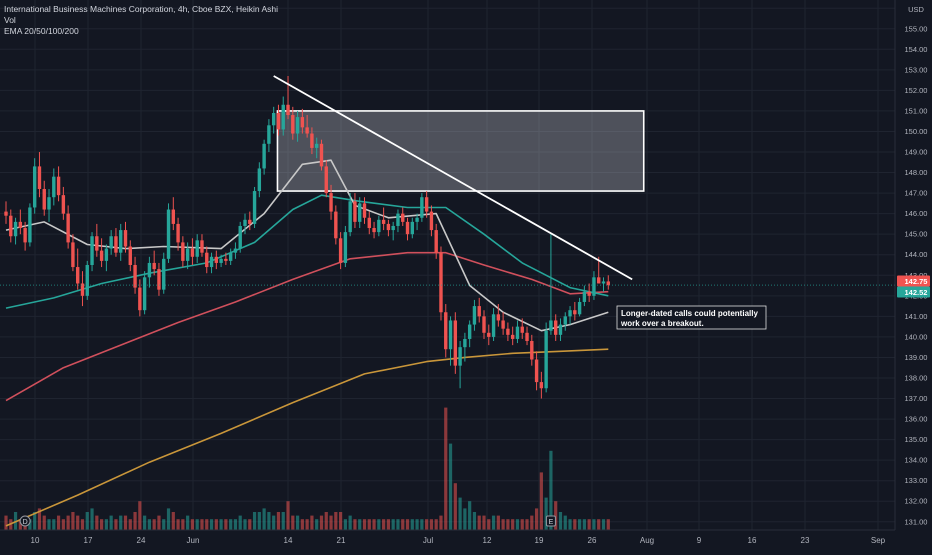 This screenshot has height=555, width=932. I want to click on price-tick-label: 144.00, so click(916, 254).